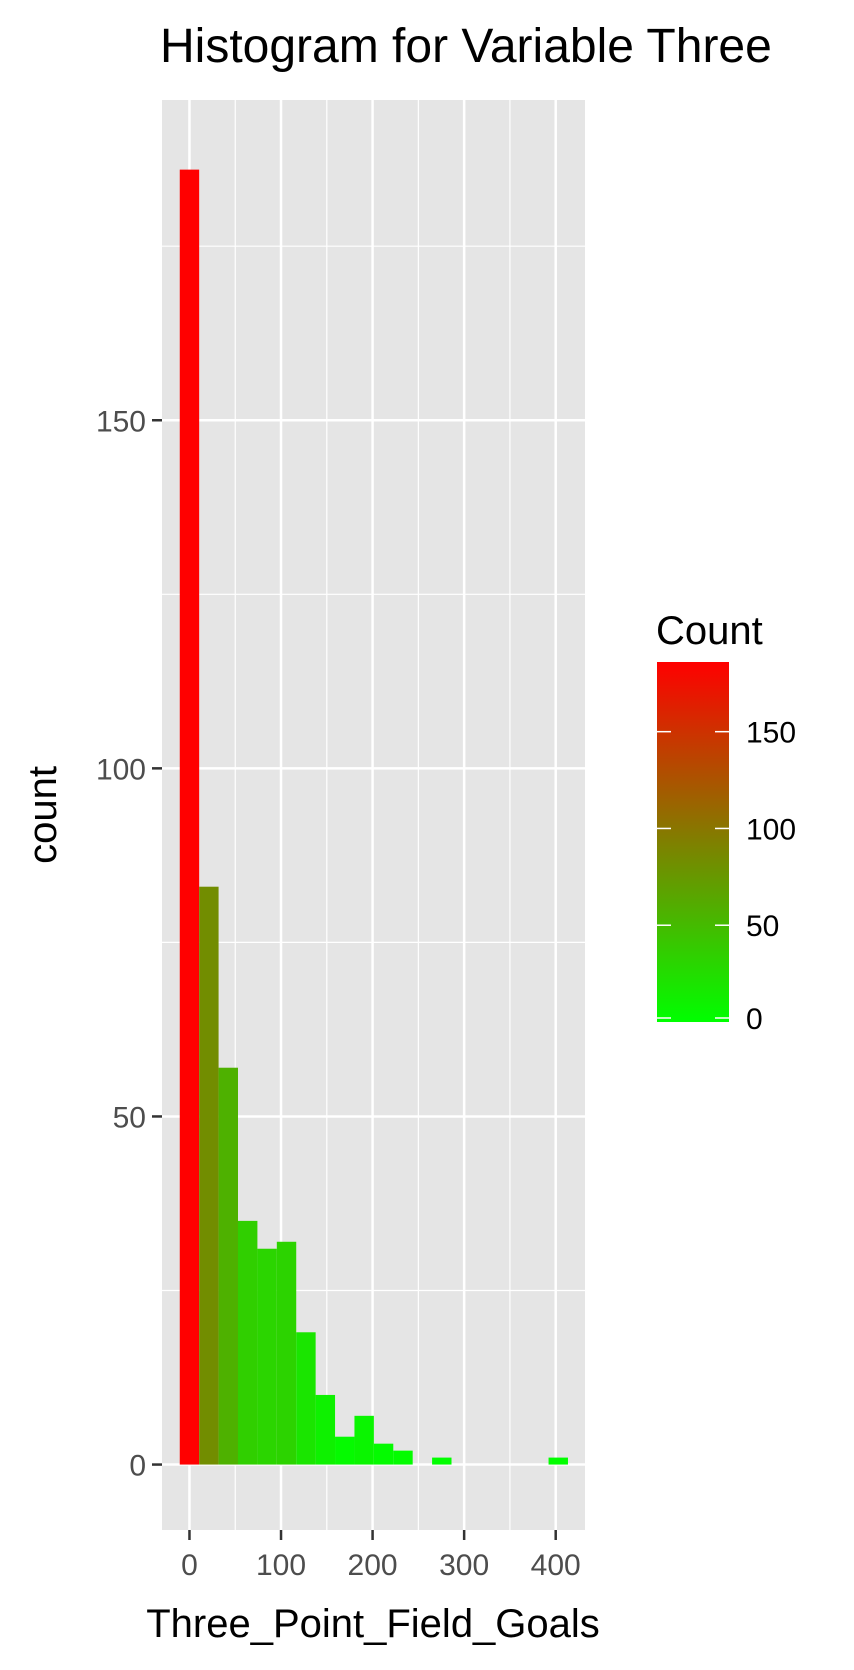 Image resolution: width=854 pixels, height=1670 pixels. I want to click on legend-ticks: 0 50 100 150, so click(726, 876).